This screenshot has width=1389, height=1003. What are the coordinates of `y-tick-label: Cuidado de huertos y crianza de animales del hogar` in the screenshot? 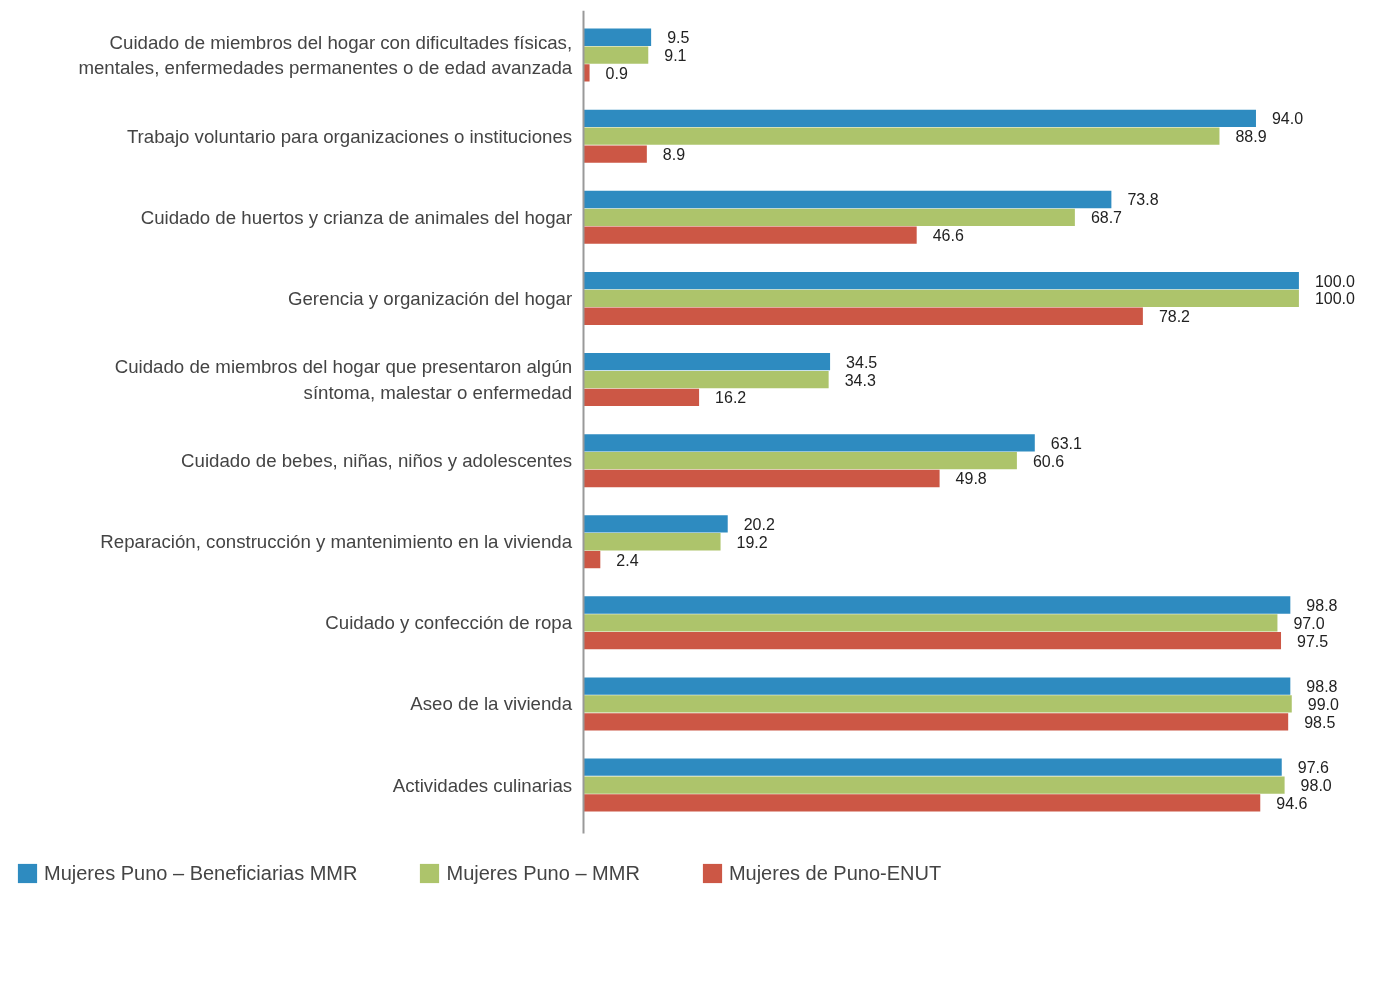 It's located at (356, 217).